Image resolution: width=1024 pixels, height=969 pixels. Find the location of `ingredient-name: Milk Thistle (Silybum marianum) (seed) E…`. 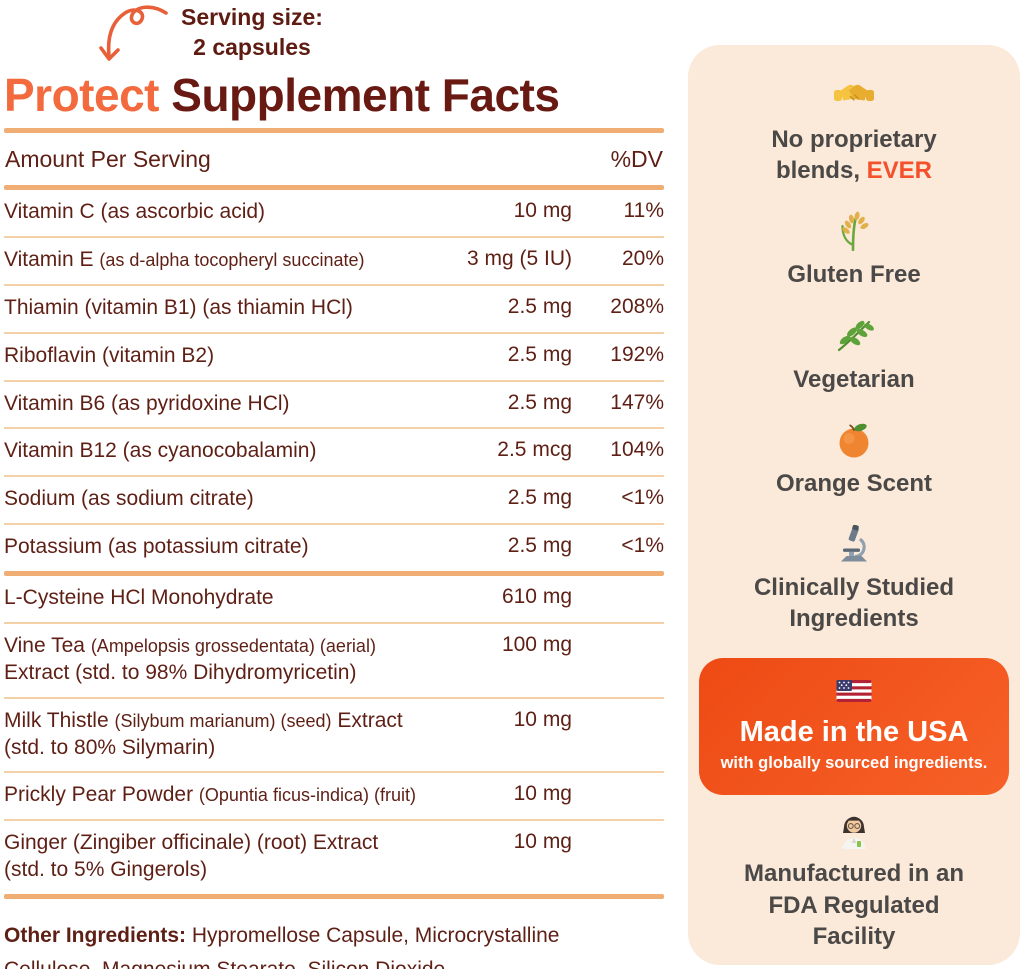

ingredient-name: Milk Thistle (Silybum marianum) (seed) E… is located at coordinates (203, 733).